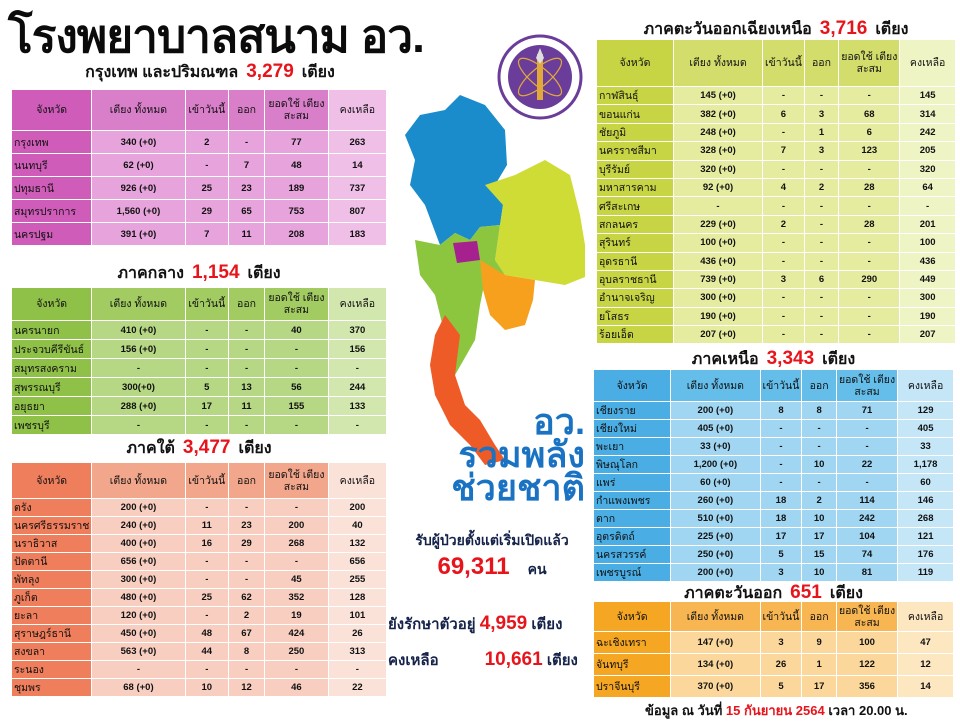 Image resolution: width=960 pixels, height=721 pixels. I want to click on region-name: ภาคตะวันออกเฉียงเหนือ, so click(727, 29).